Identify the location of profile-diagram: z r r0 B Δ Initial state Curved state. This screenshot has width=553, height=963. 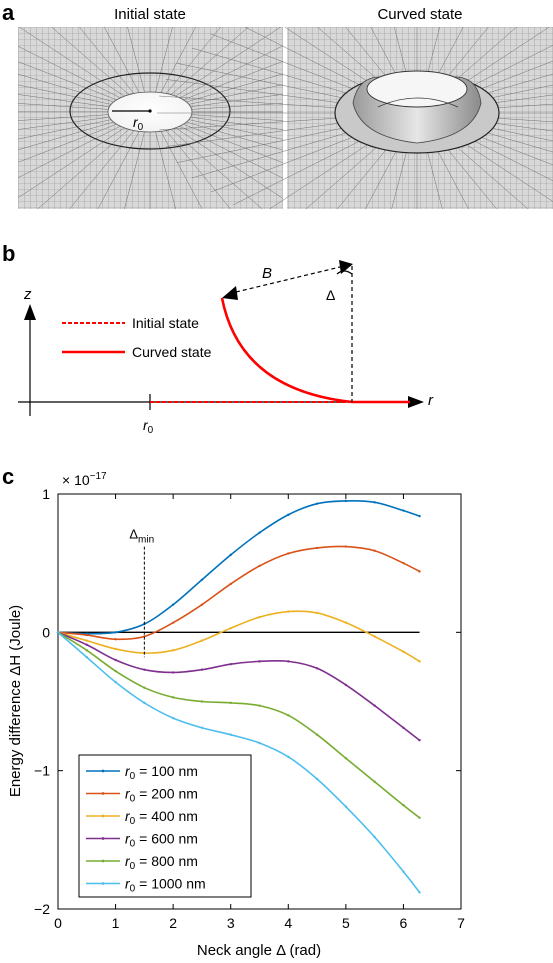
(226, 348).